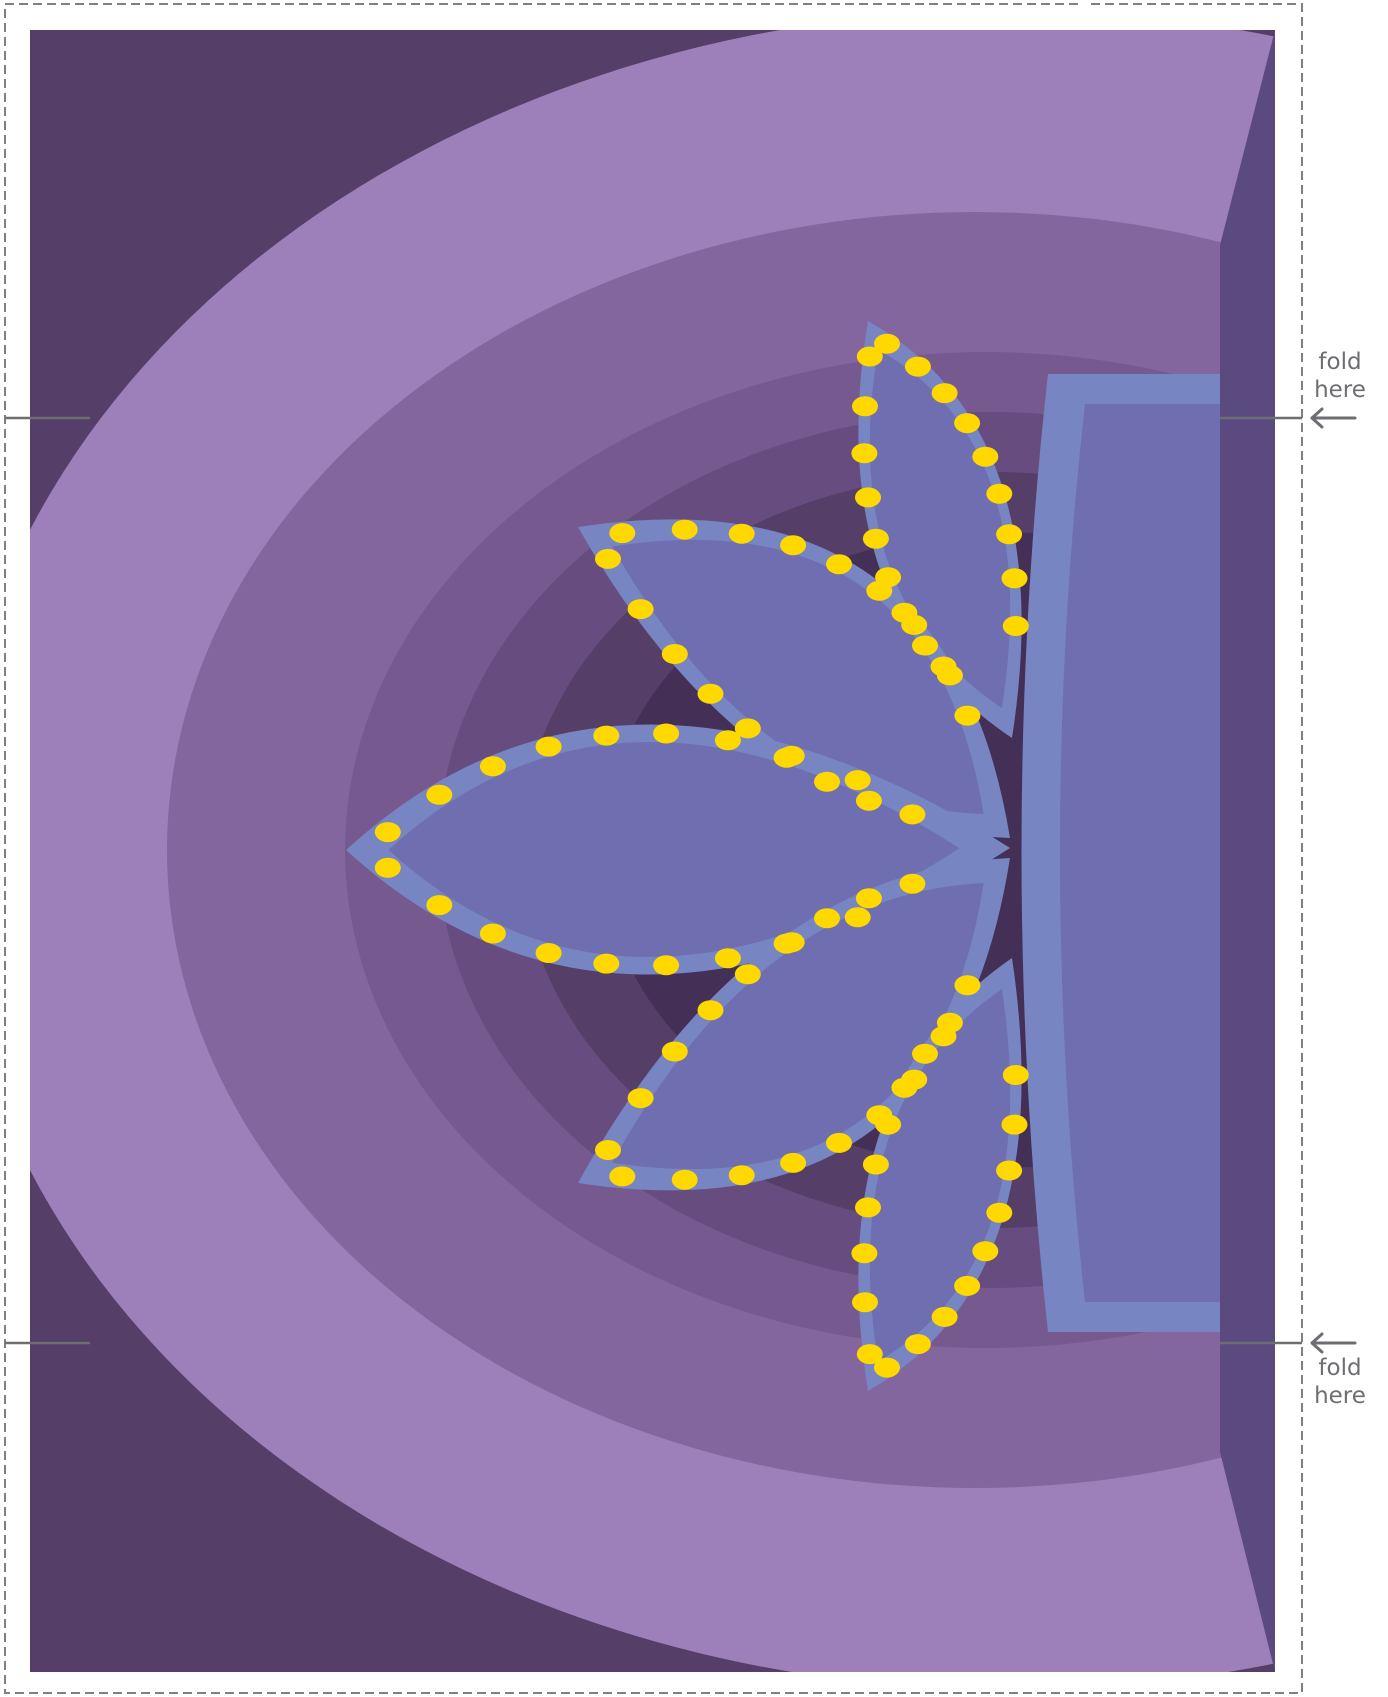 The width and height of the screenshot is (1388, 1697). Describe the element at coordinates (1340, 1396) in the screenshot. I see `fold-label-bottom-line2: here` at that location.